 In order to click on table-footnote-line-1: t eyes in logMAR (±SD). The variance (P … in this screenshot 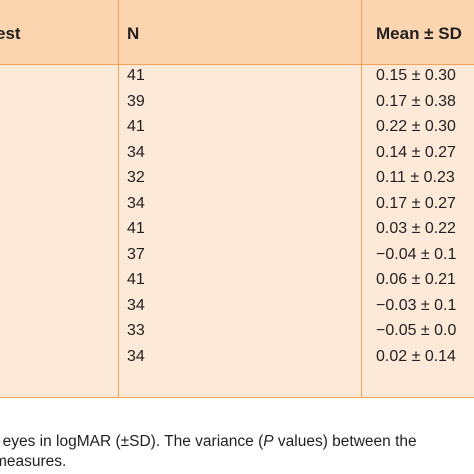, I will do `click(208, 442)`.